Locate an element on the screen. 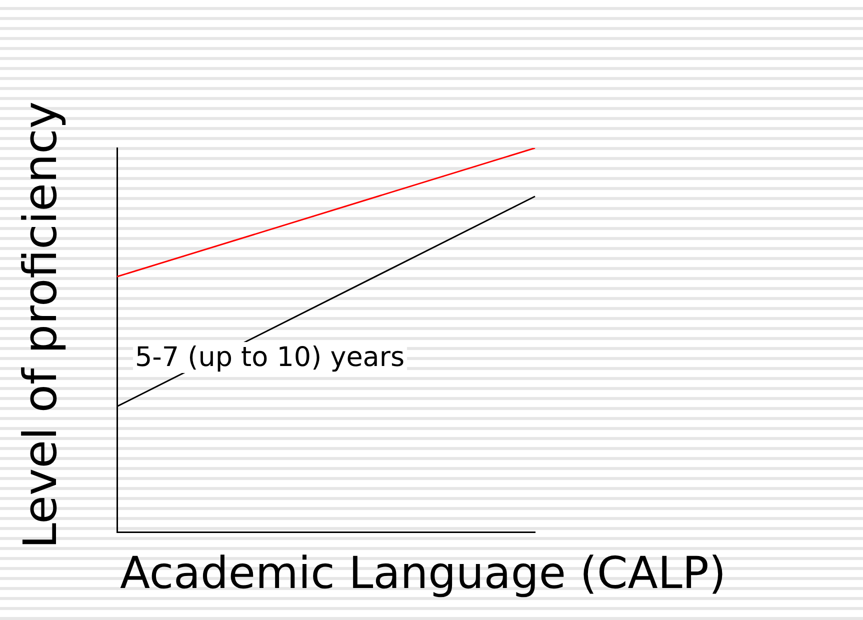 The height and width of the screenshot is (620, 863). annotation: 5-7 (up to 10) years is located at coordinates (270, 357).